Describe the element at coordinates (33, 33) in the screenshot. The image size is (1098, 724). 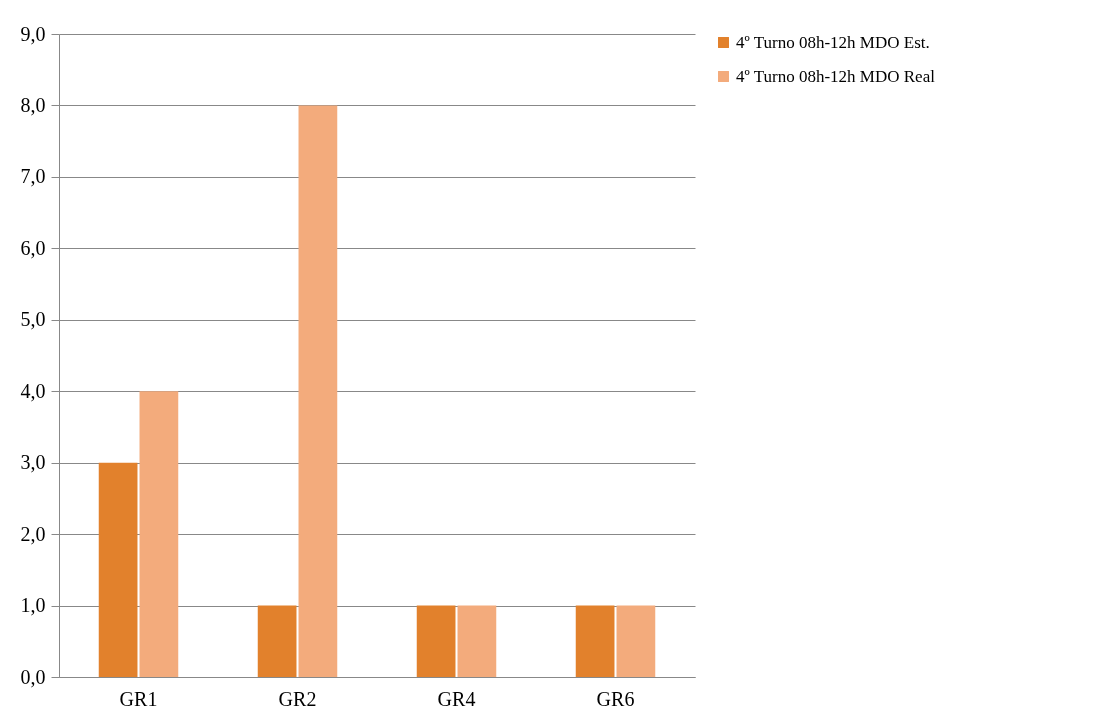
I see `y-tick-label: 9,0` at that location.